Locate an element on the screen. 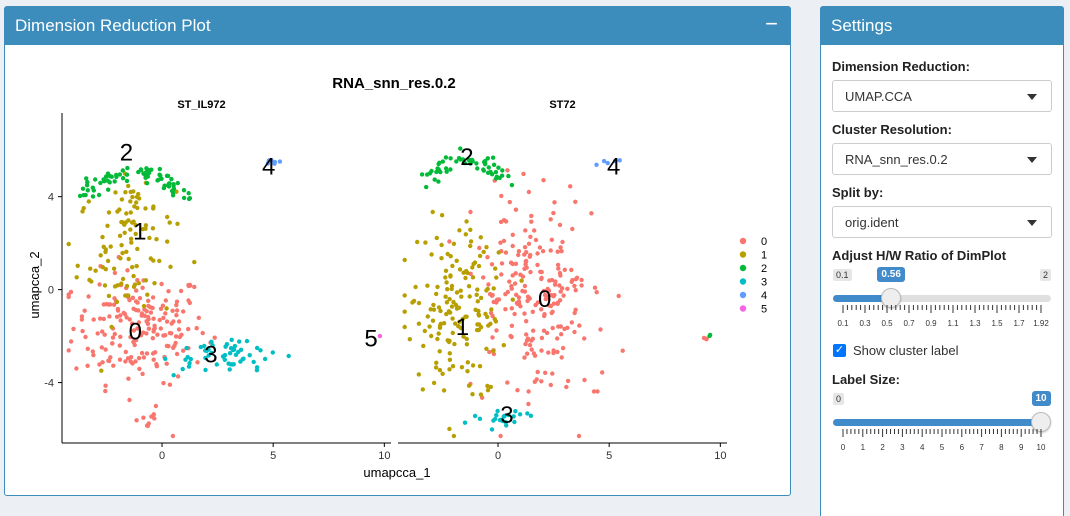  label-size-slider: 0 10 0 1 2 3 4 5 6 7 8 9 10 is located at coordinates (942, 427).